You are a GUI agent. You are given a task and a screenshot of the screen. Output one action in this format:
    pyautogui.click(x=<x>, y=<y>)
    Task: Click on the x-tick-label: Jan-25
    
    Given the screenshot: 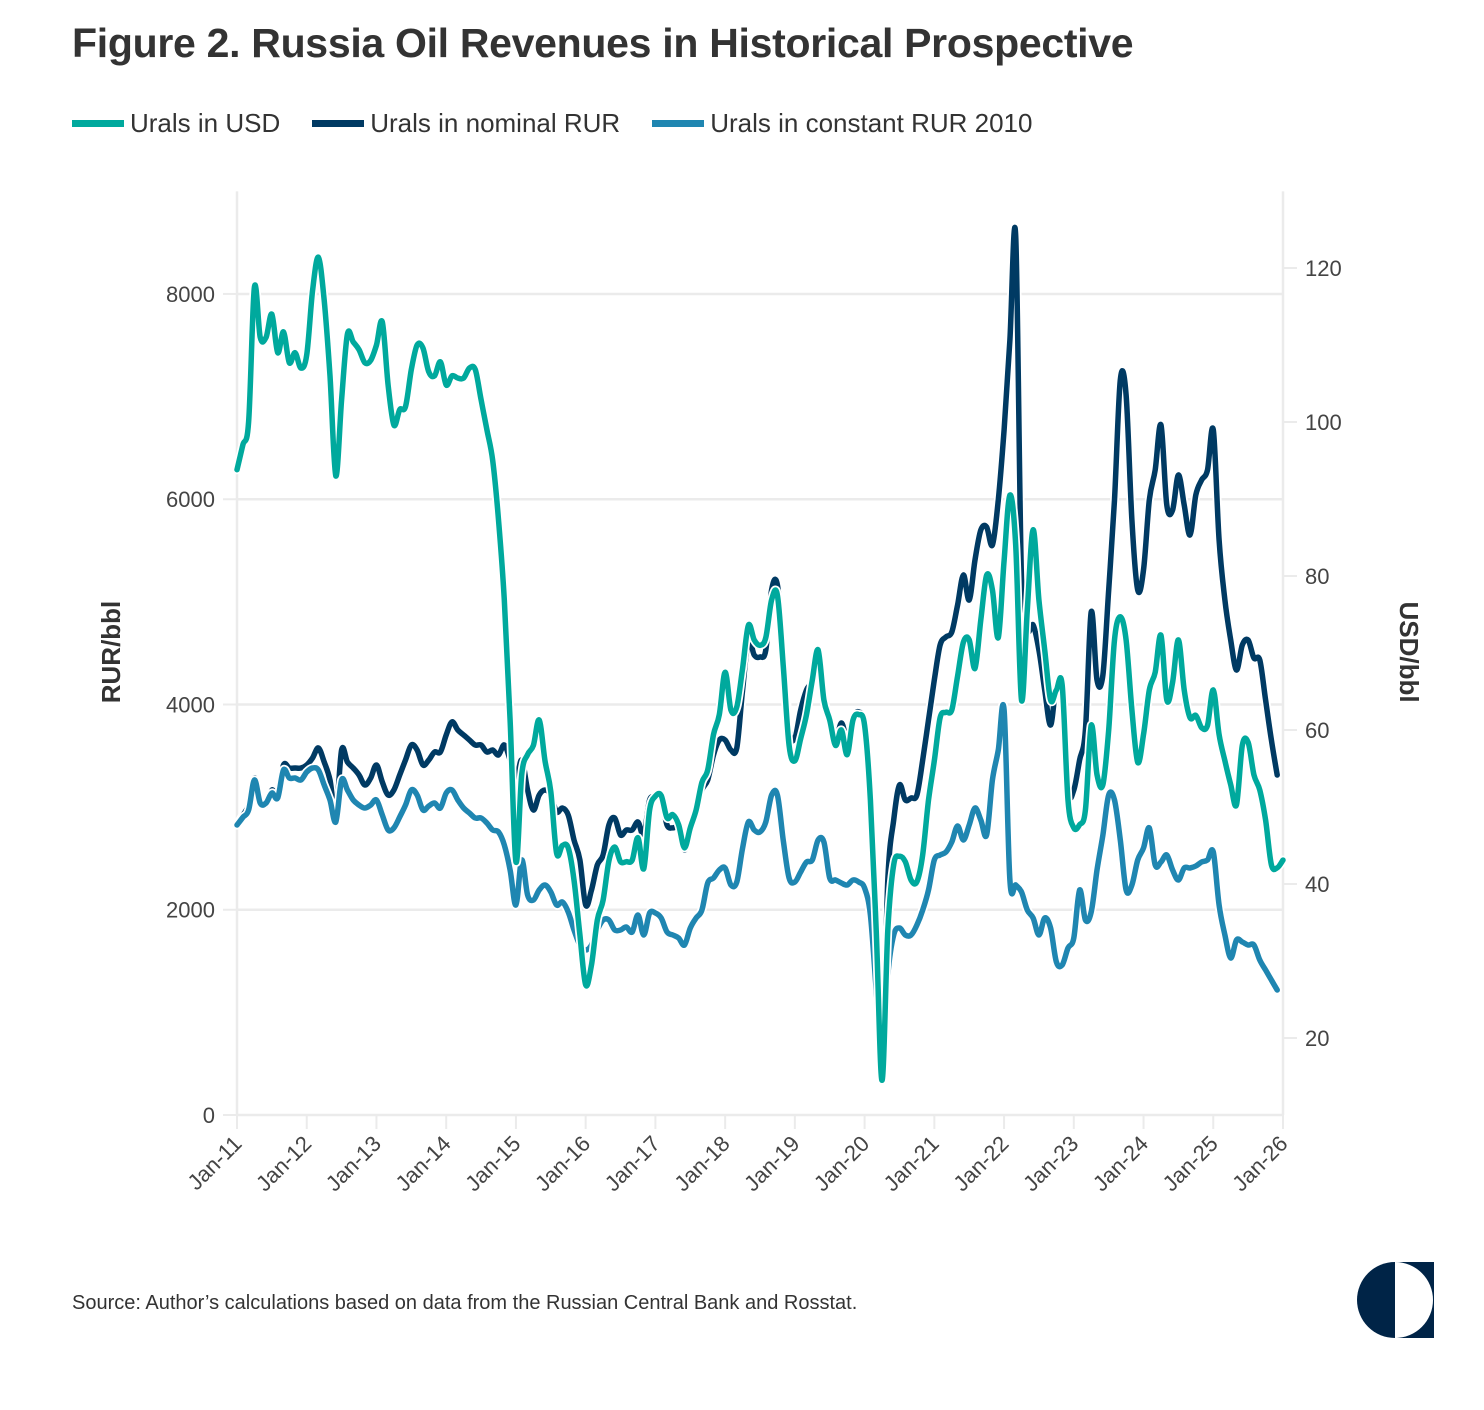 What is the action you would take?
    pyautogui.click(x=1190, y=1163)
    